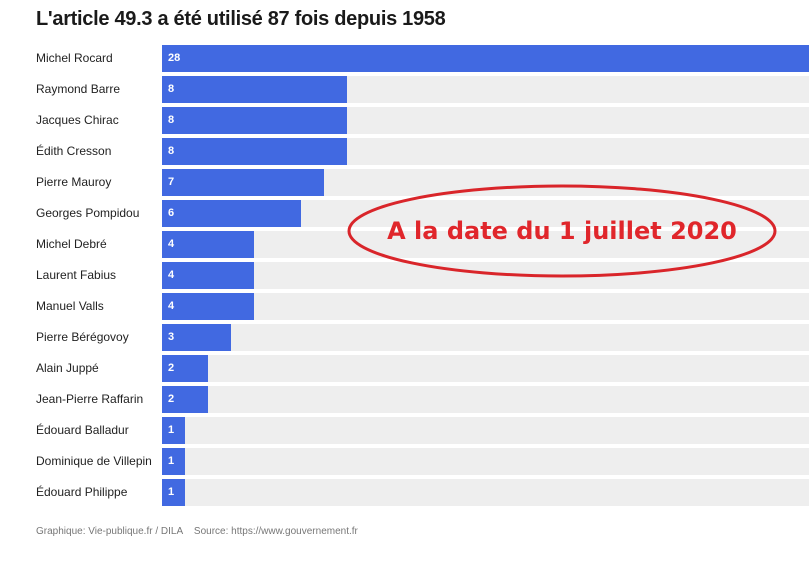 Image resolution: width=809 pixels, height=565 pixels. Describe the element at coordinates (174, 58) in the screenshot. I see `bar-value-label: 28` at that location.